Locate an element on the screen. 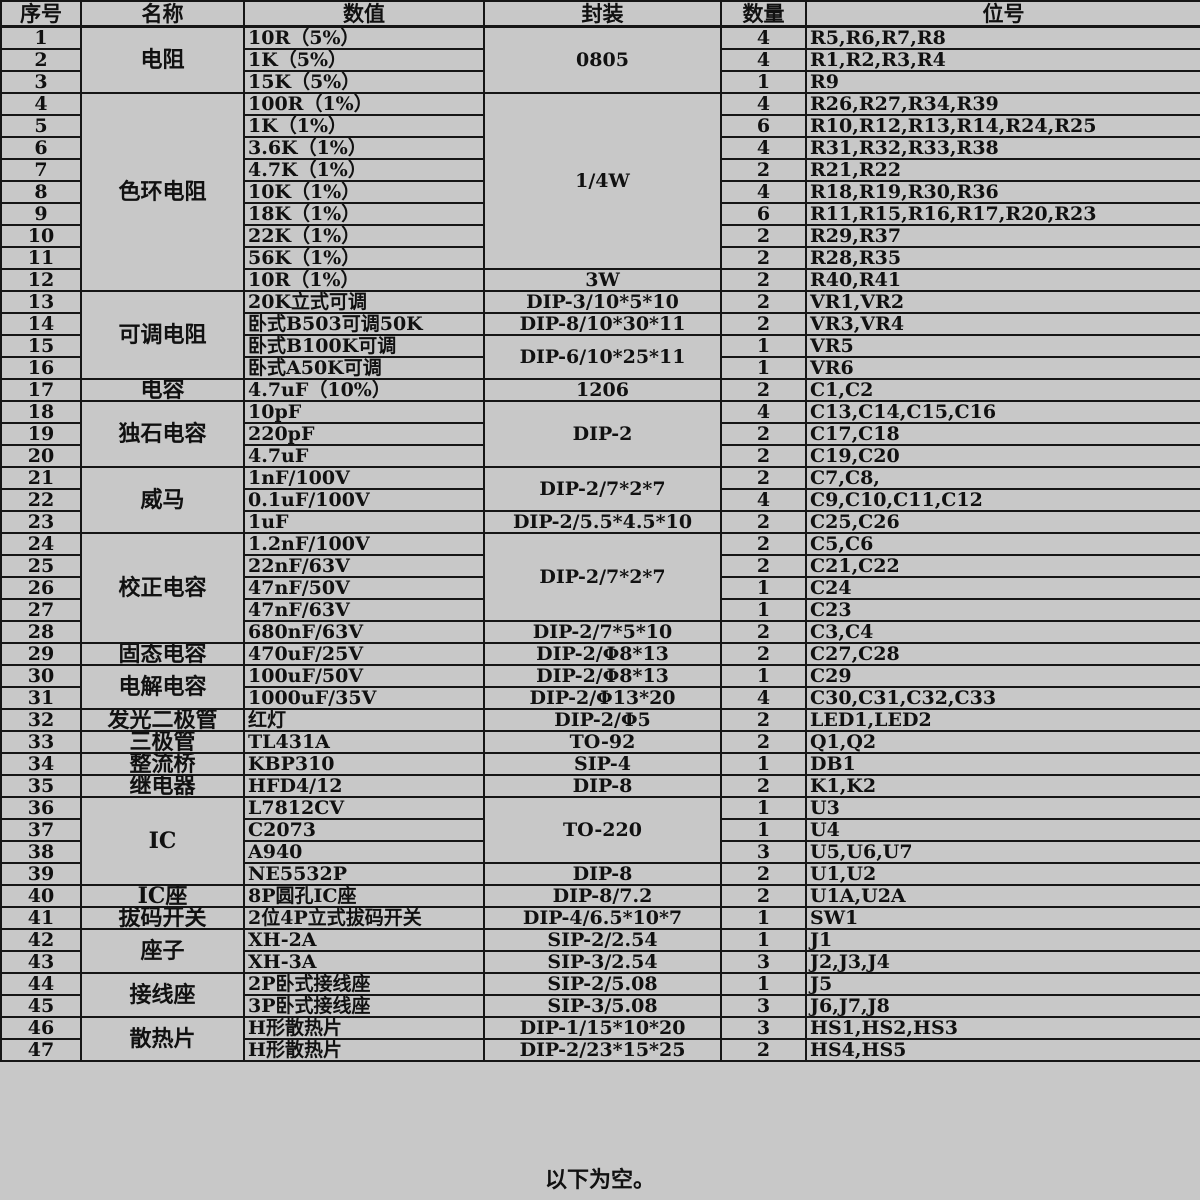  reference-designators: J2,J3,J4 is located at coordinates (1002, 962).